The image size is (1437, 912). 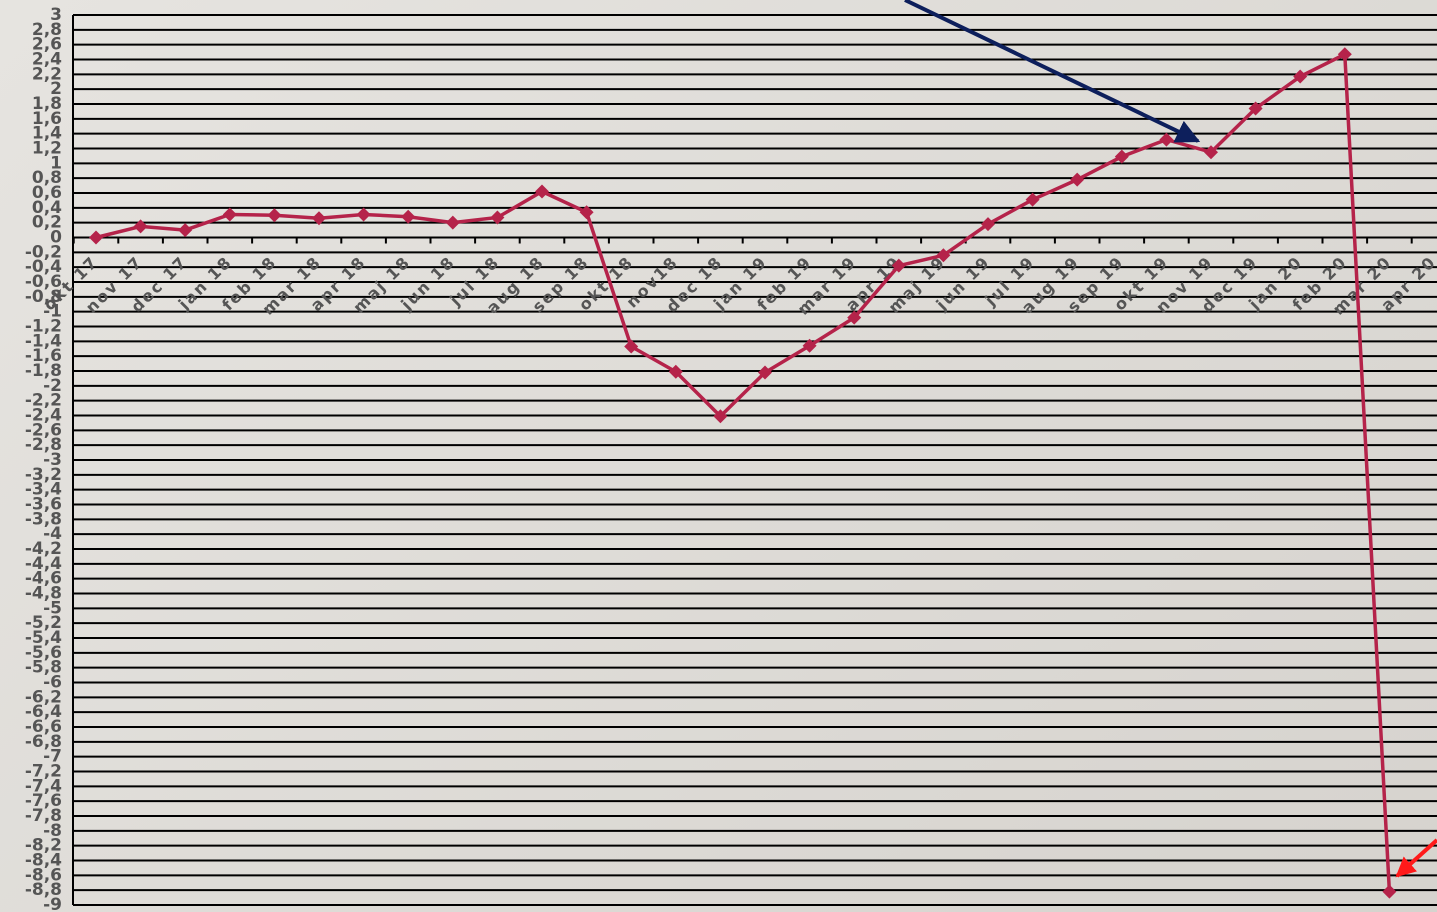 What do you see at coordinates (43, 549) in the screenshot?
I see `y-tick-label: -4,2` at bounding box center [43, 549].